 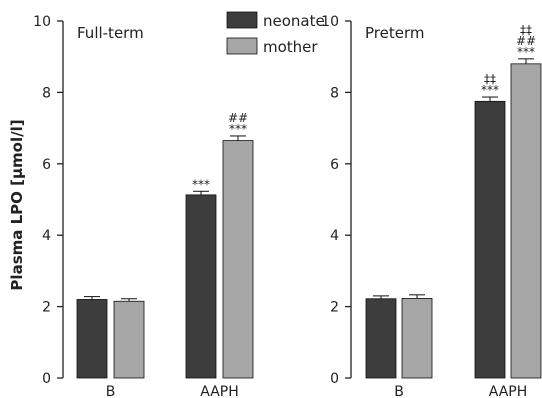 What do you see at coordinates (294, 21) in the screenshot?
I see `legend-label-neonate: neonate` at bounding box center [294, 21].